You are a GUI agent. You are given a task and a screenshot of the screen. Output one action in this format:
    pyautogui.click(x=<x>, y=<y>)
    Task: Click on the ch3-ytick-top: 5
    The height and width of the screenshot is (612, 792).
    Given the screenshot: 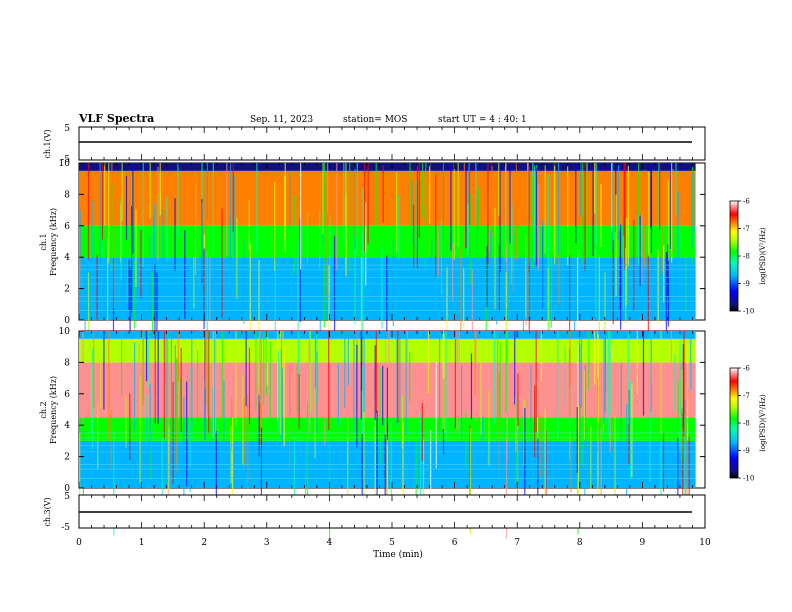 What is the action you would take?
    pyautogui.click(x=67, y=497)
    